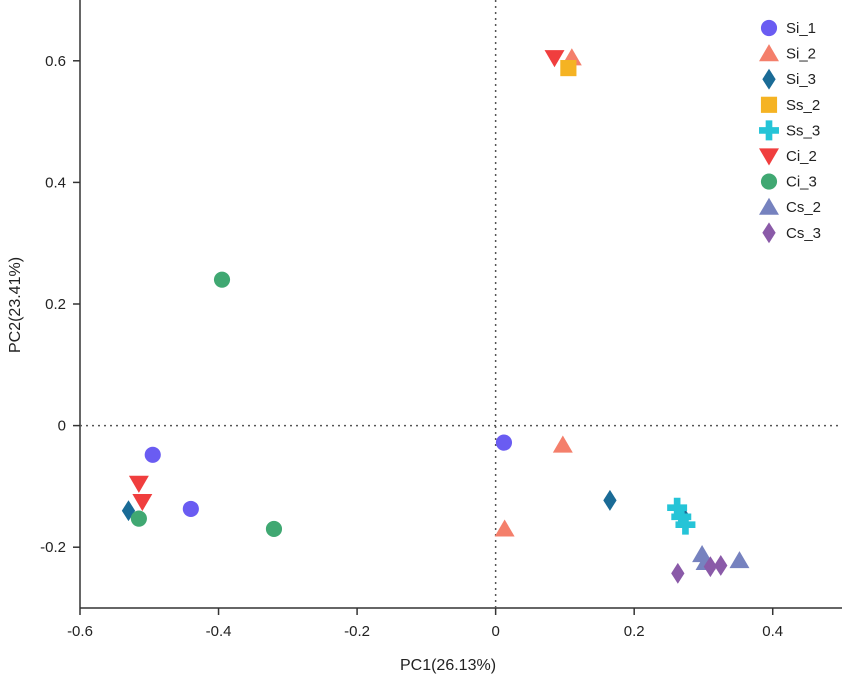 Image resolution: width=842 pixels, height=678 pixels. I want to click on x-tick-label: 0.4, so click(772, 631).